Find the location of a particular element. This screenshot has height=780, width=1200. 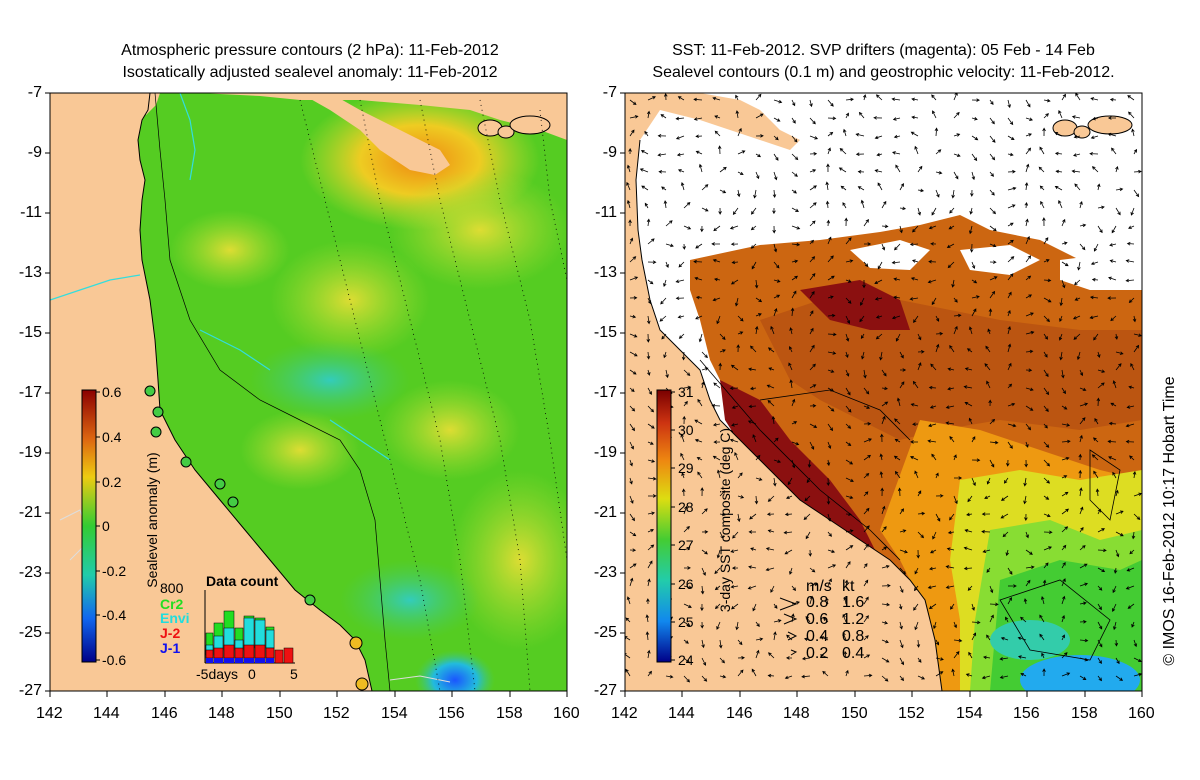

right-ytick: -9 is located at coordinates (609, 152).